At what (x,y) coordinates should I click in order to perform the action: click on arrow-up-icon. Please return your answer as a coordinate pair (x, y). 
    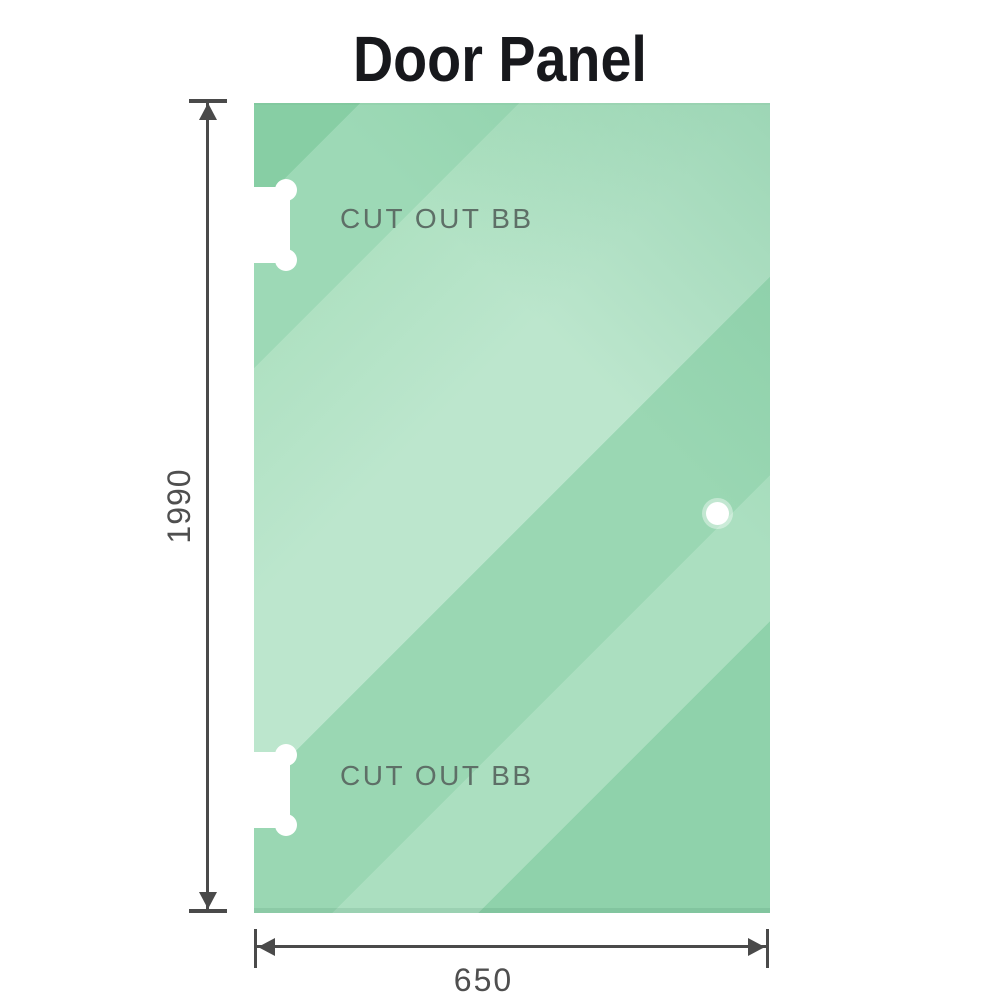
    Looking at the image, I should click on (208, 111).